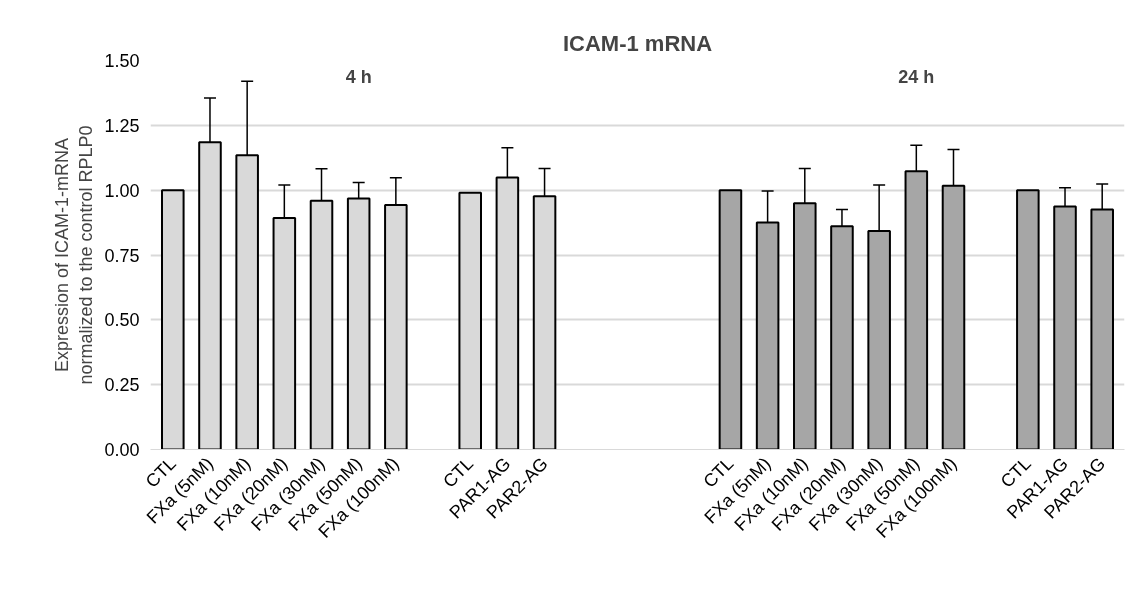 Image resolution: width=1144 pixels, height=599 pixels. What do you see at coordinates (122, 190) in the screenshot?
I see `y-tick-label: 1.00` at bounding box center [122, 190].